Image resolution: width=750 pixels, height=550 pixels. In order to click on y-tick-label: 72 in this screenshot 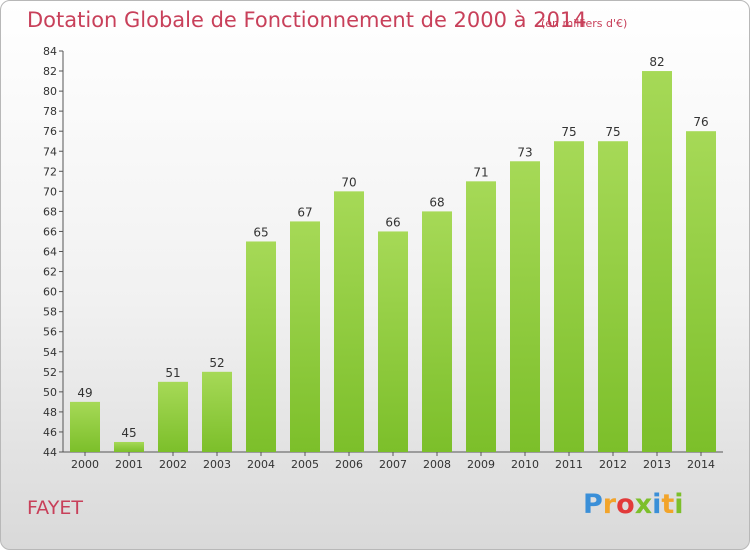, I will do `click(50, 171)`.